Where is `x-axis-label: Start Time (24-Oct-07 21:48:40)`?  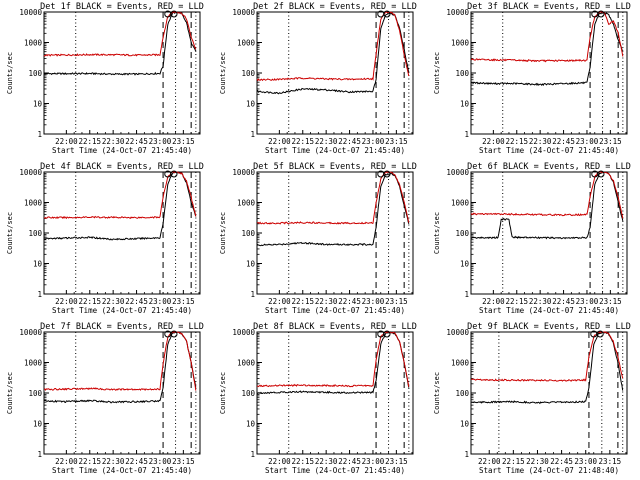
x-axis-label: Start Time (24-Oct-07 21:48:40) is located at coordinates (549, 470).